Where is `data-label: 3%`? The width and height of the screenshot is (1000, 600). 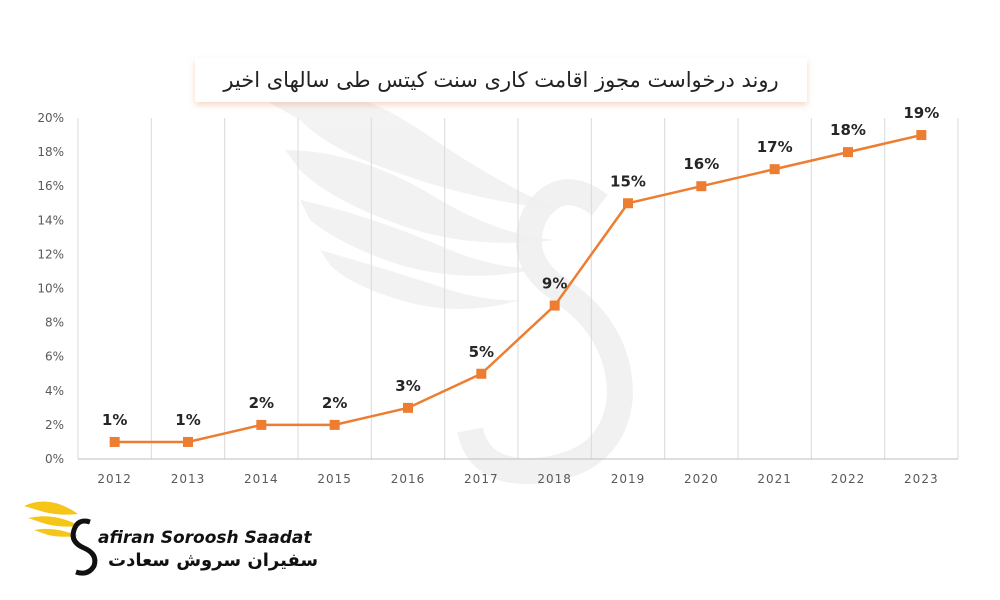 data-label: 3% is located at coordinates (407, 386).